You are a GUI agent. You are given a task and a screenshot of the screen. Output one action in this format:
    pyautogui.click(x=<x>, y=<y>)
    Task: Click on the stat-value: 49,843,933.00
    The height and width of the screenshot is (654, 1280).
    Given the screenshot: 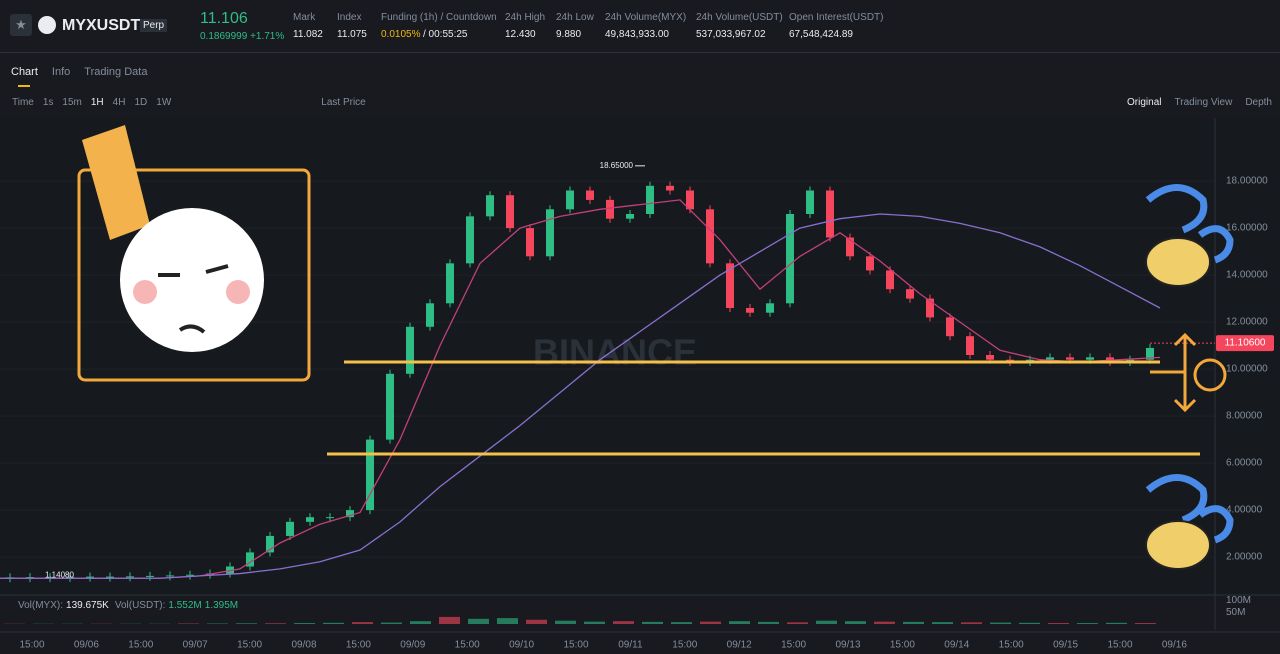 What is the action you would take?
    pyautogui.click(x=637, y=34)
    